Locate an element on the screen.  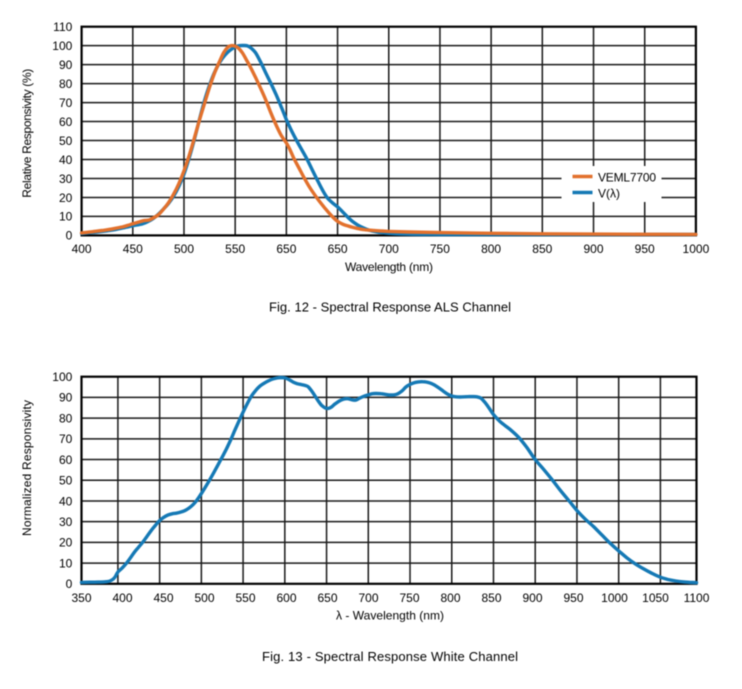
svg-text: λ - Wavelength (nm) is located at coordinates (390, 616).